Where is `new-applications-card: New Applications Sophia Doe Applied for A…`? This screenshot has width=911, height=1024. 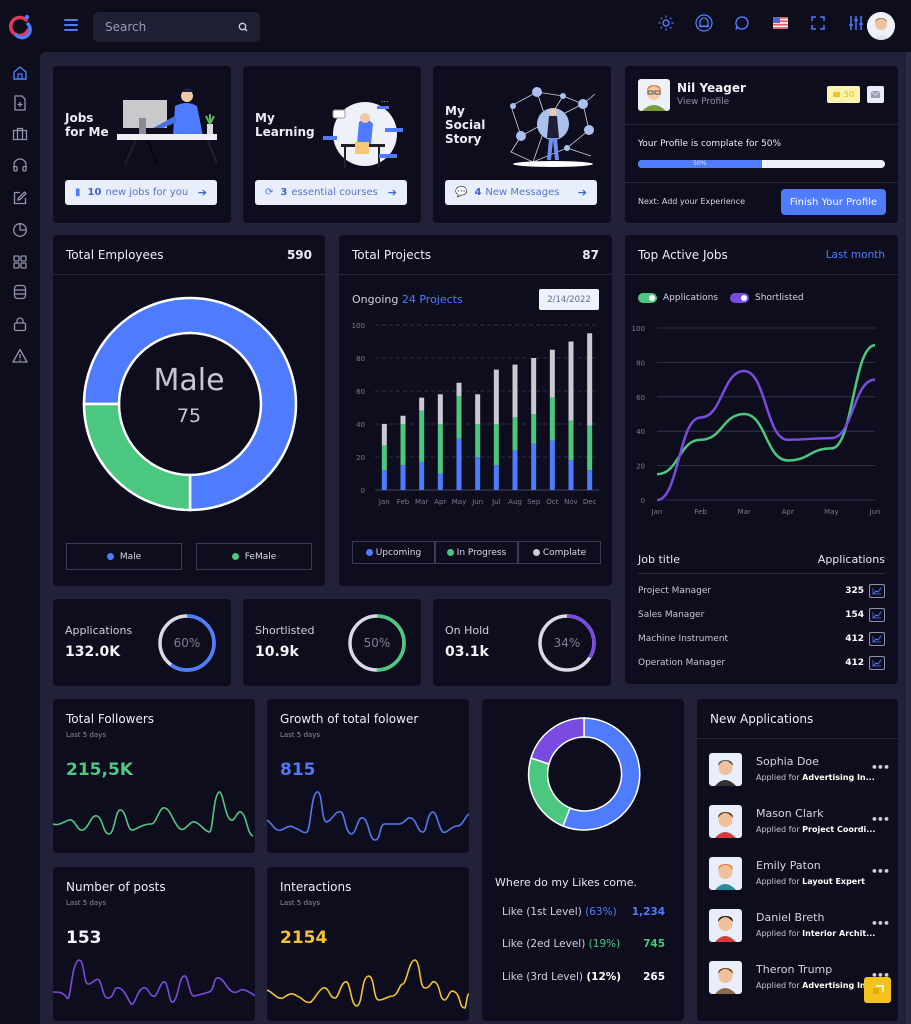
new-applications-card: New Applications Sophia Doe Applied for A… is located at coordinates (797, 860).